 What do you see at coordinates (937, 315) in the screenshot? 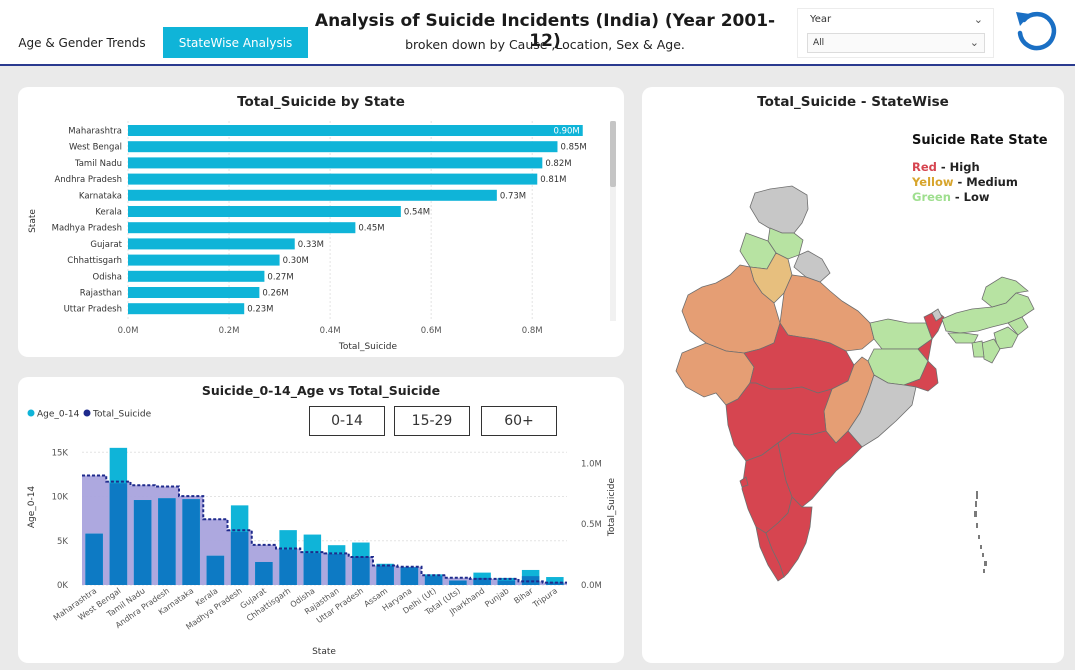
I see `map-region-sikkim` at bounding box center [937, 315].